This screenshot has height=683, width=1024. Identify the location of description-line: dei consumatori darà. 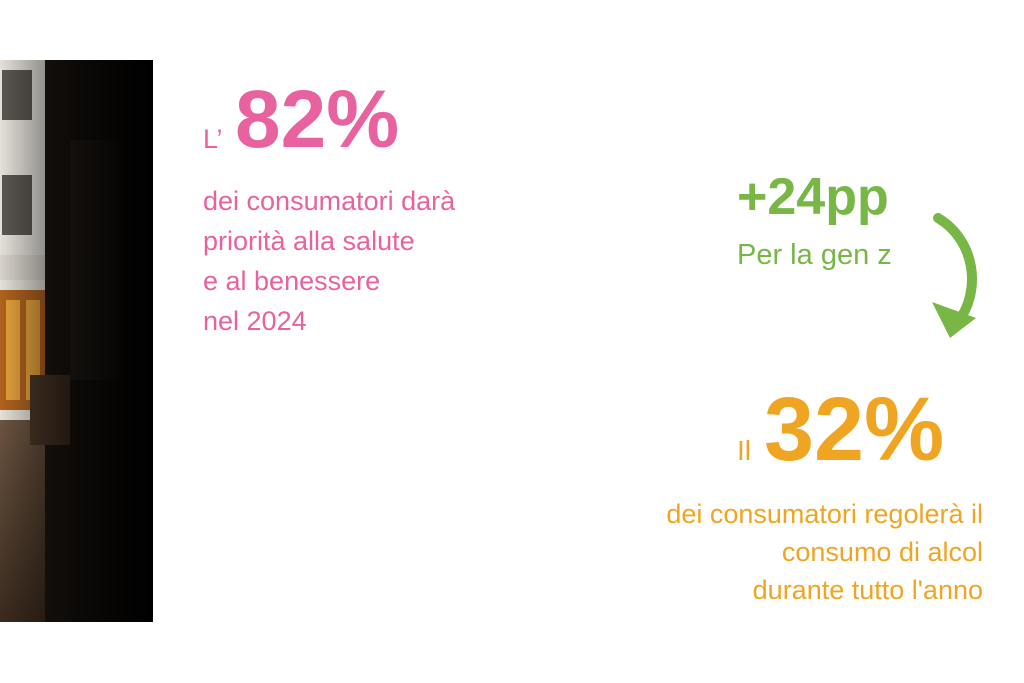
(329, 201).